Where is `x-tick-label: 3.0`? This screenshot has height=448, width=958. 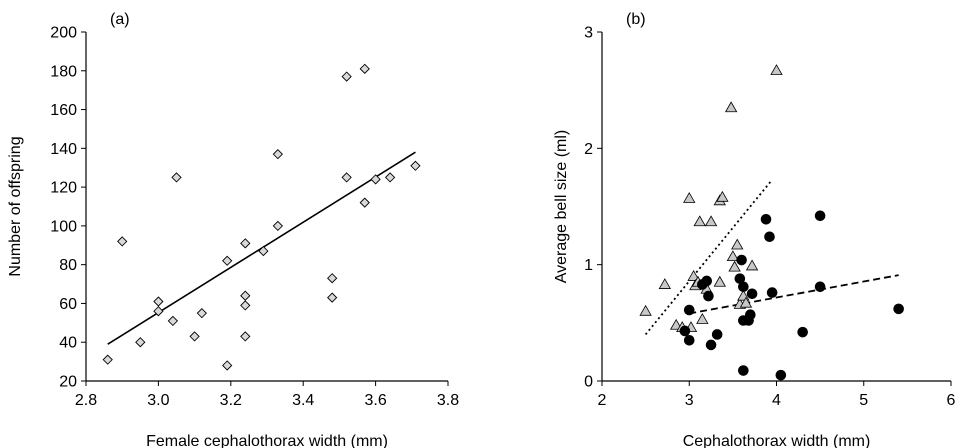
x-tick-label: 3.0 is located at coordinates (158, 400).